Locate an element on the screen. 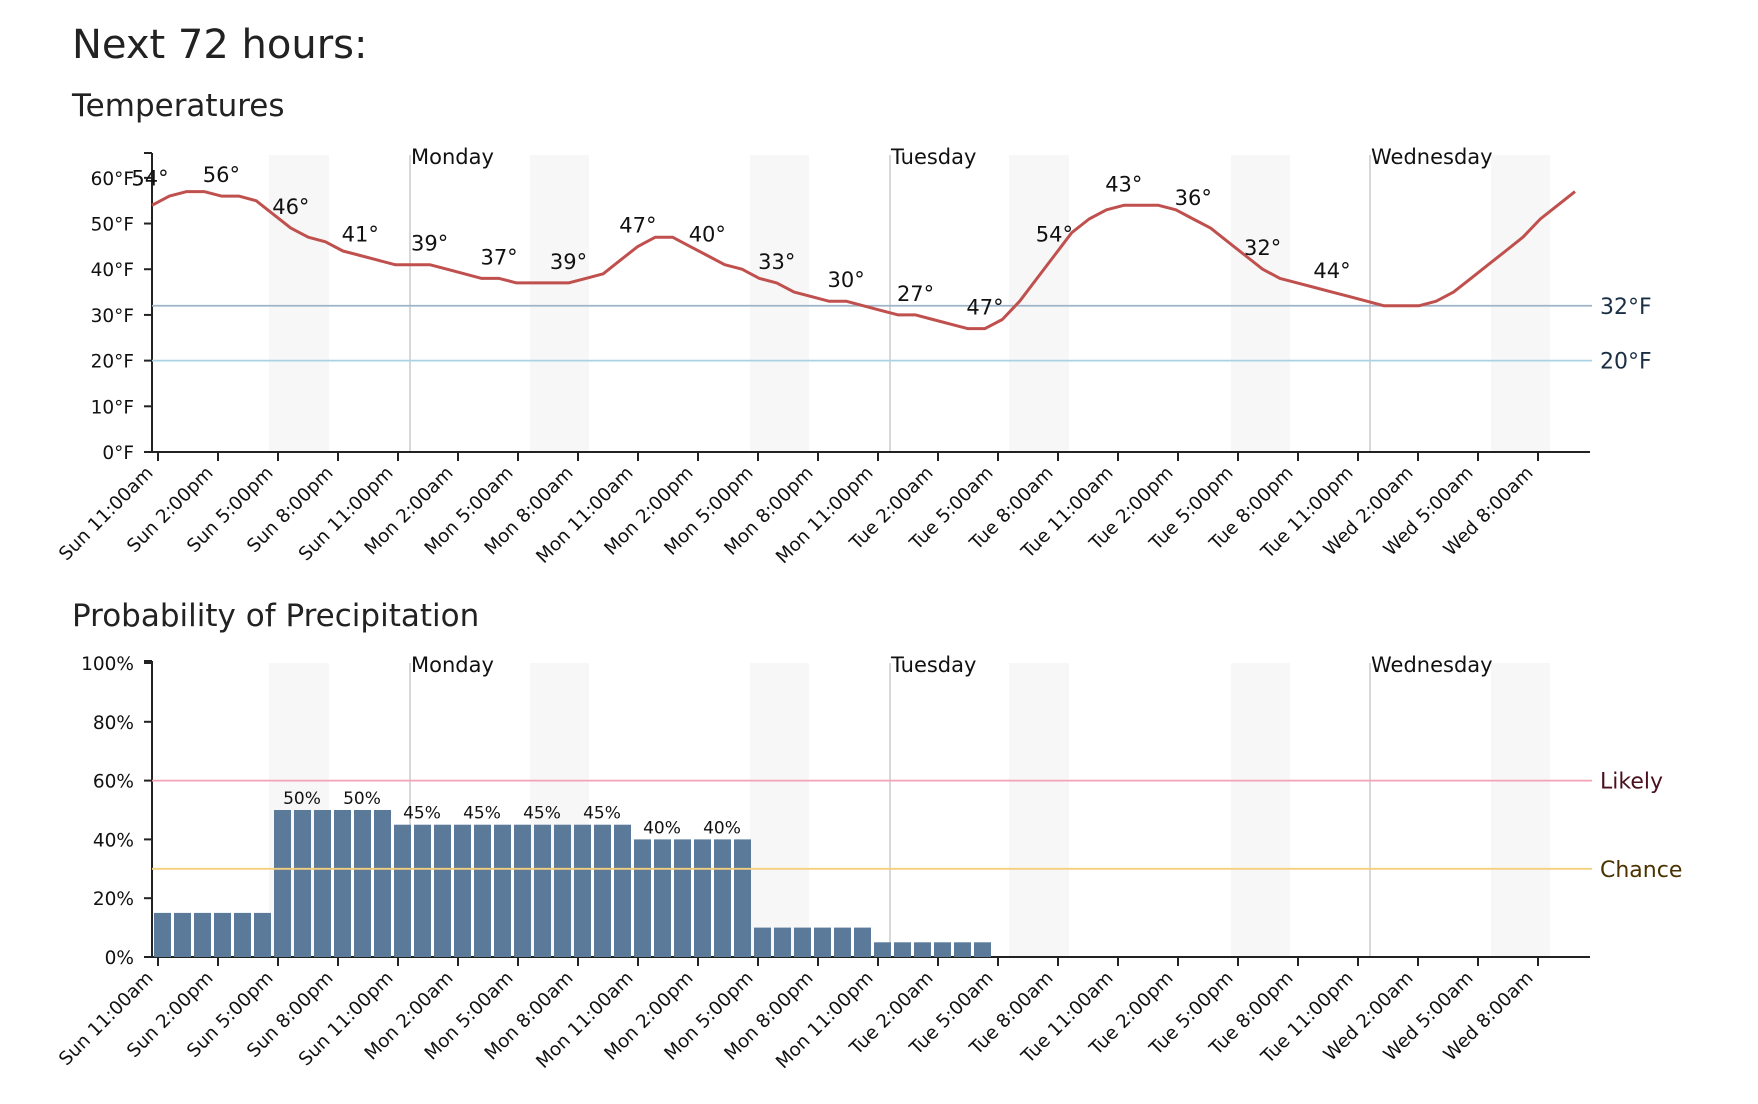  y-tick-label: 0°F is located at coordinates (118, 453).